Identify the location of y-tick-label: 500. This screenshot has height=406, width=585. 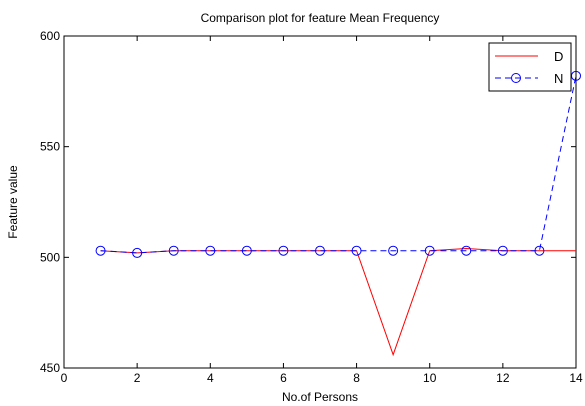
(50, 257).